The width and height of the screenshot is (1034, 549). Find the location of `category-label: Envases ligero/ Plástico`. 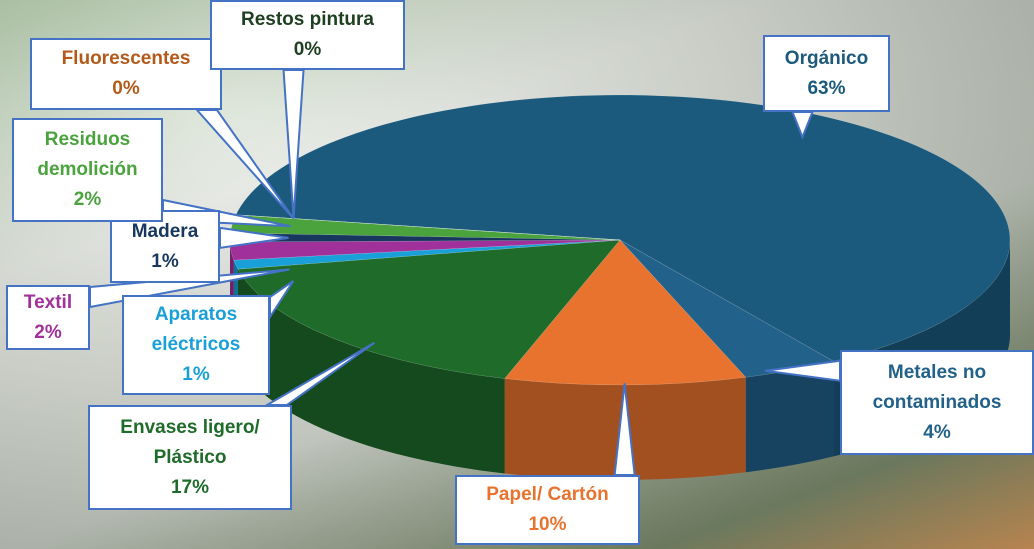

category-label: Envases ligero/ Plástico is located at coordinates (190, 442).